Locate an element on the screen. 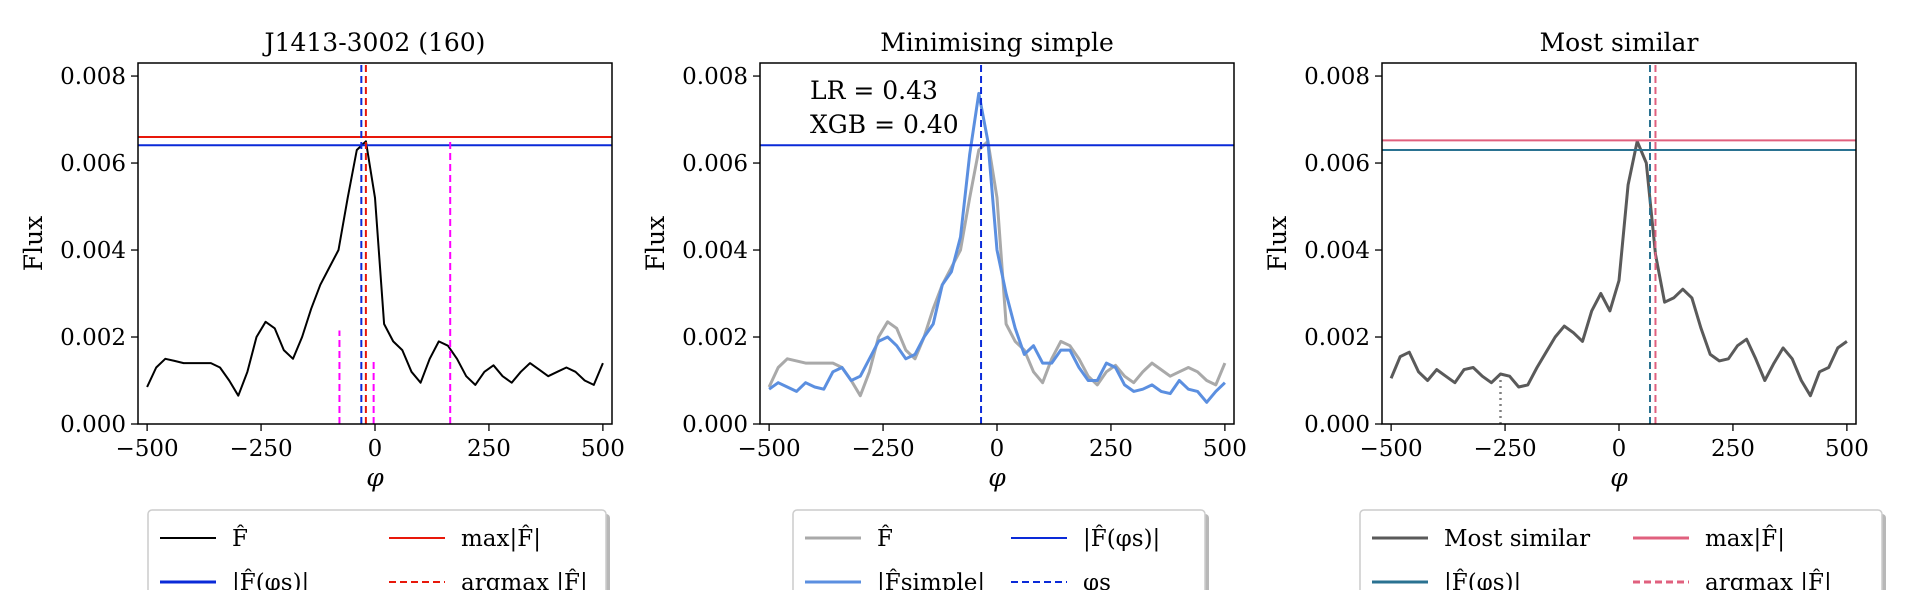 This screenshot has width=1912, height=590. legend: F̂ max|F̂| |F̂(φs)| argmax |F̂| is located at coordinates (378, 549).